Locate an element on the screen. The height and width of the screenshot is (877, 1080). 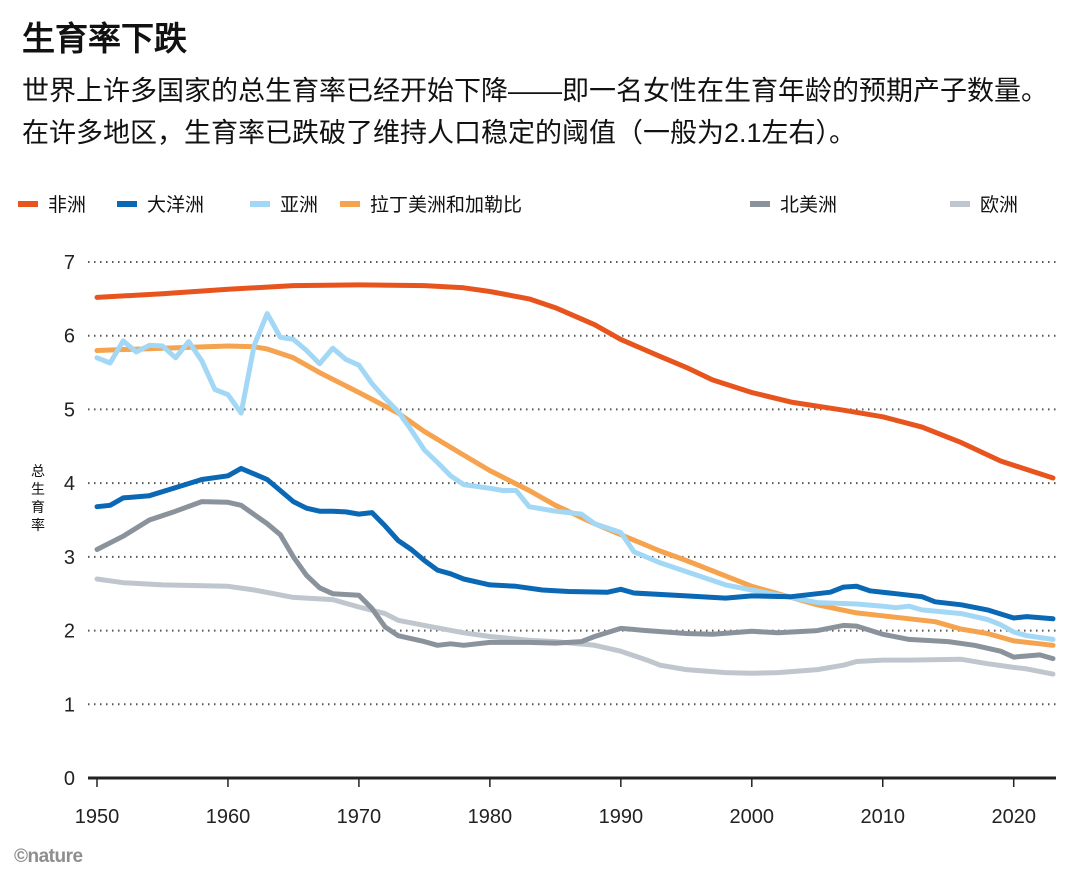
y-tick-label: 0 is located at coordinates (69, 779).